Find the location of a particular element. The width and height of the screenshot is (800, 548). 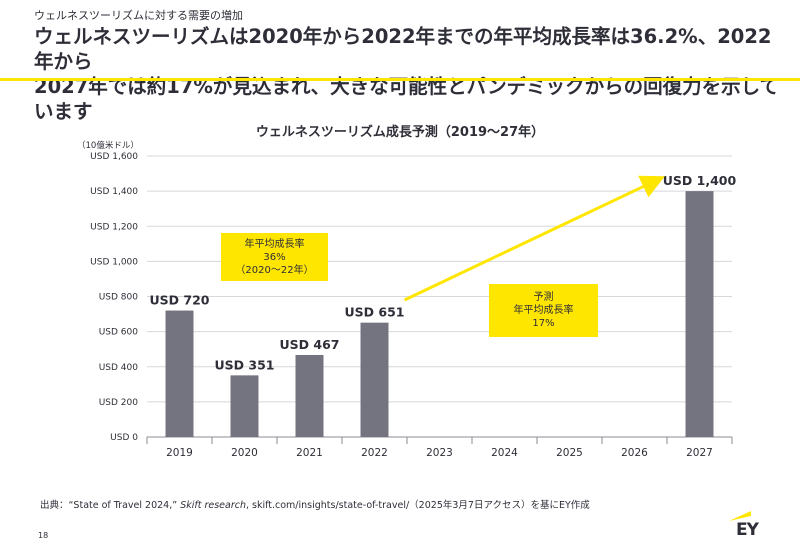

data-label: USD 720 is located at coordinates (180, 300).